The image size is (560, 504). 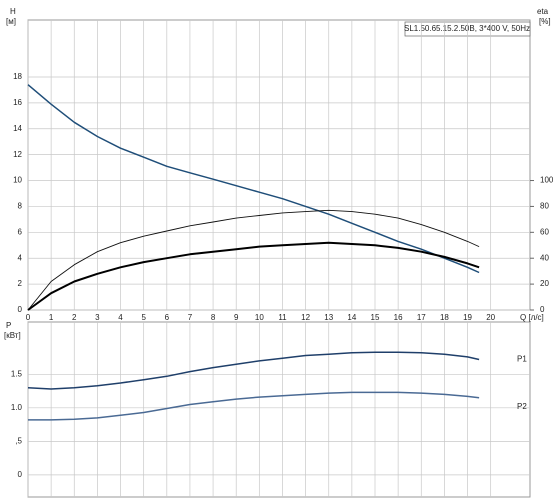 What do you see at coordinates (17, 128) in the screenshot?
I see `y-tick-label: 14` at bounding box center [17, 128].